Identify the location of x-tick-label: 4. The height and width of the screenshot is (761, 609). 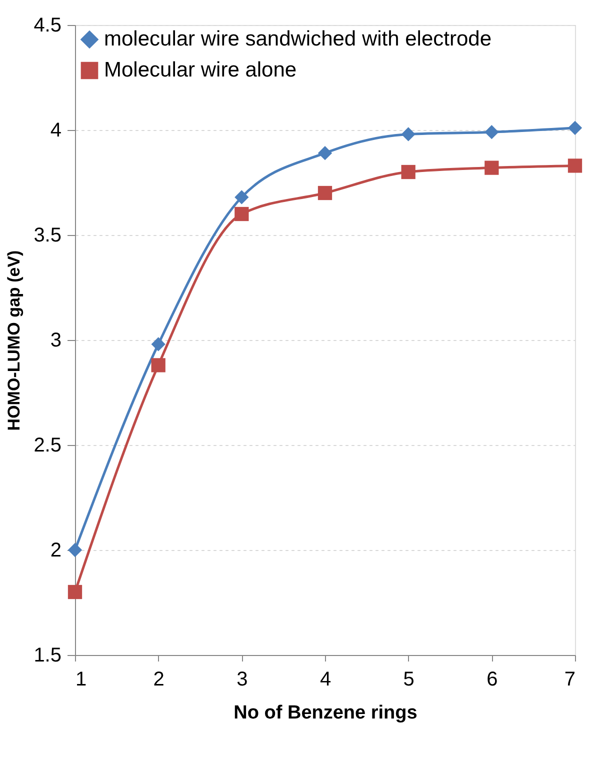
(326, 679).